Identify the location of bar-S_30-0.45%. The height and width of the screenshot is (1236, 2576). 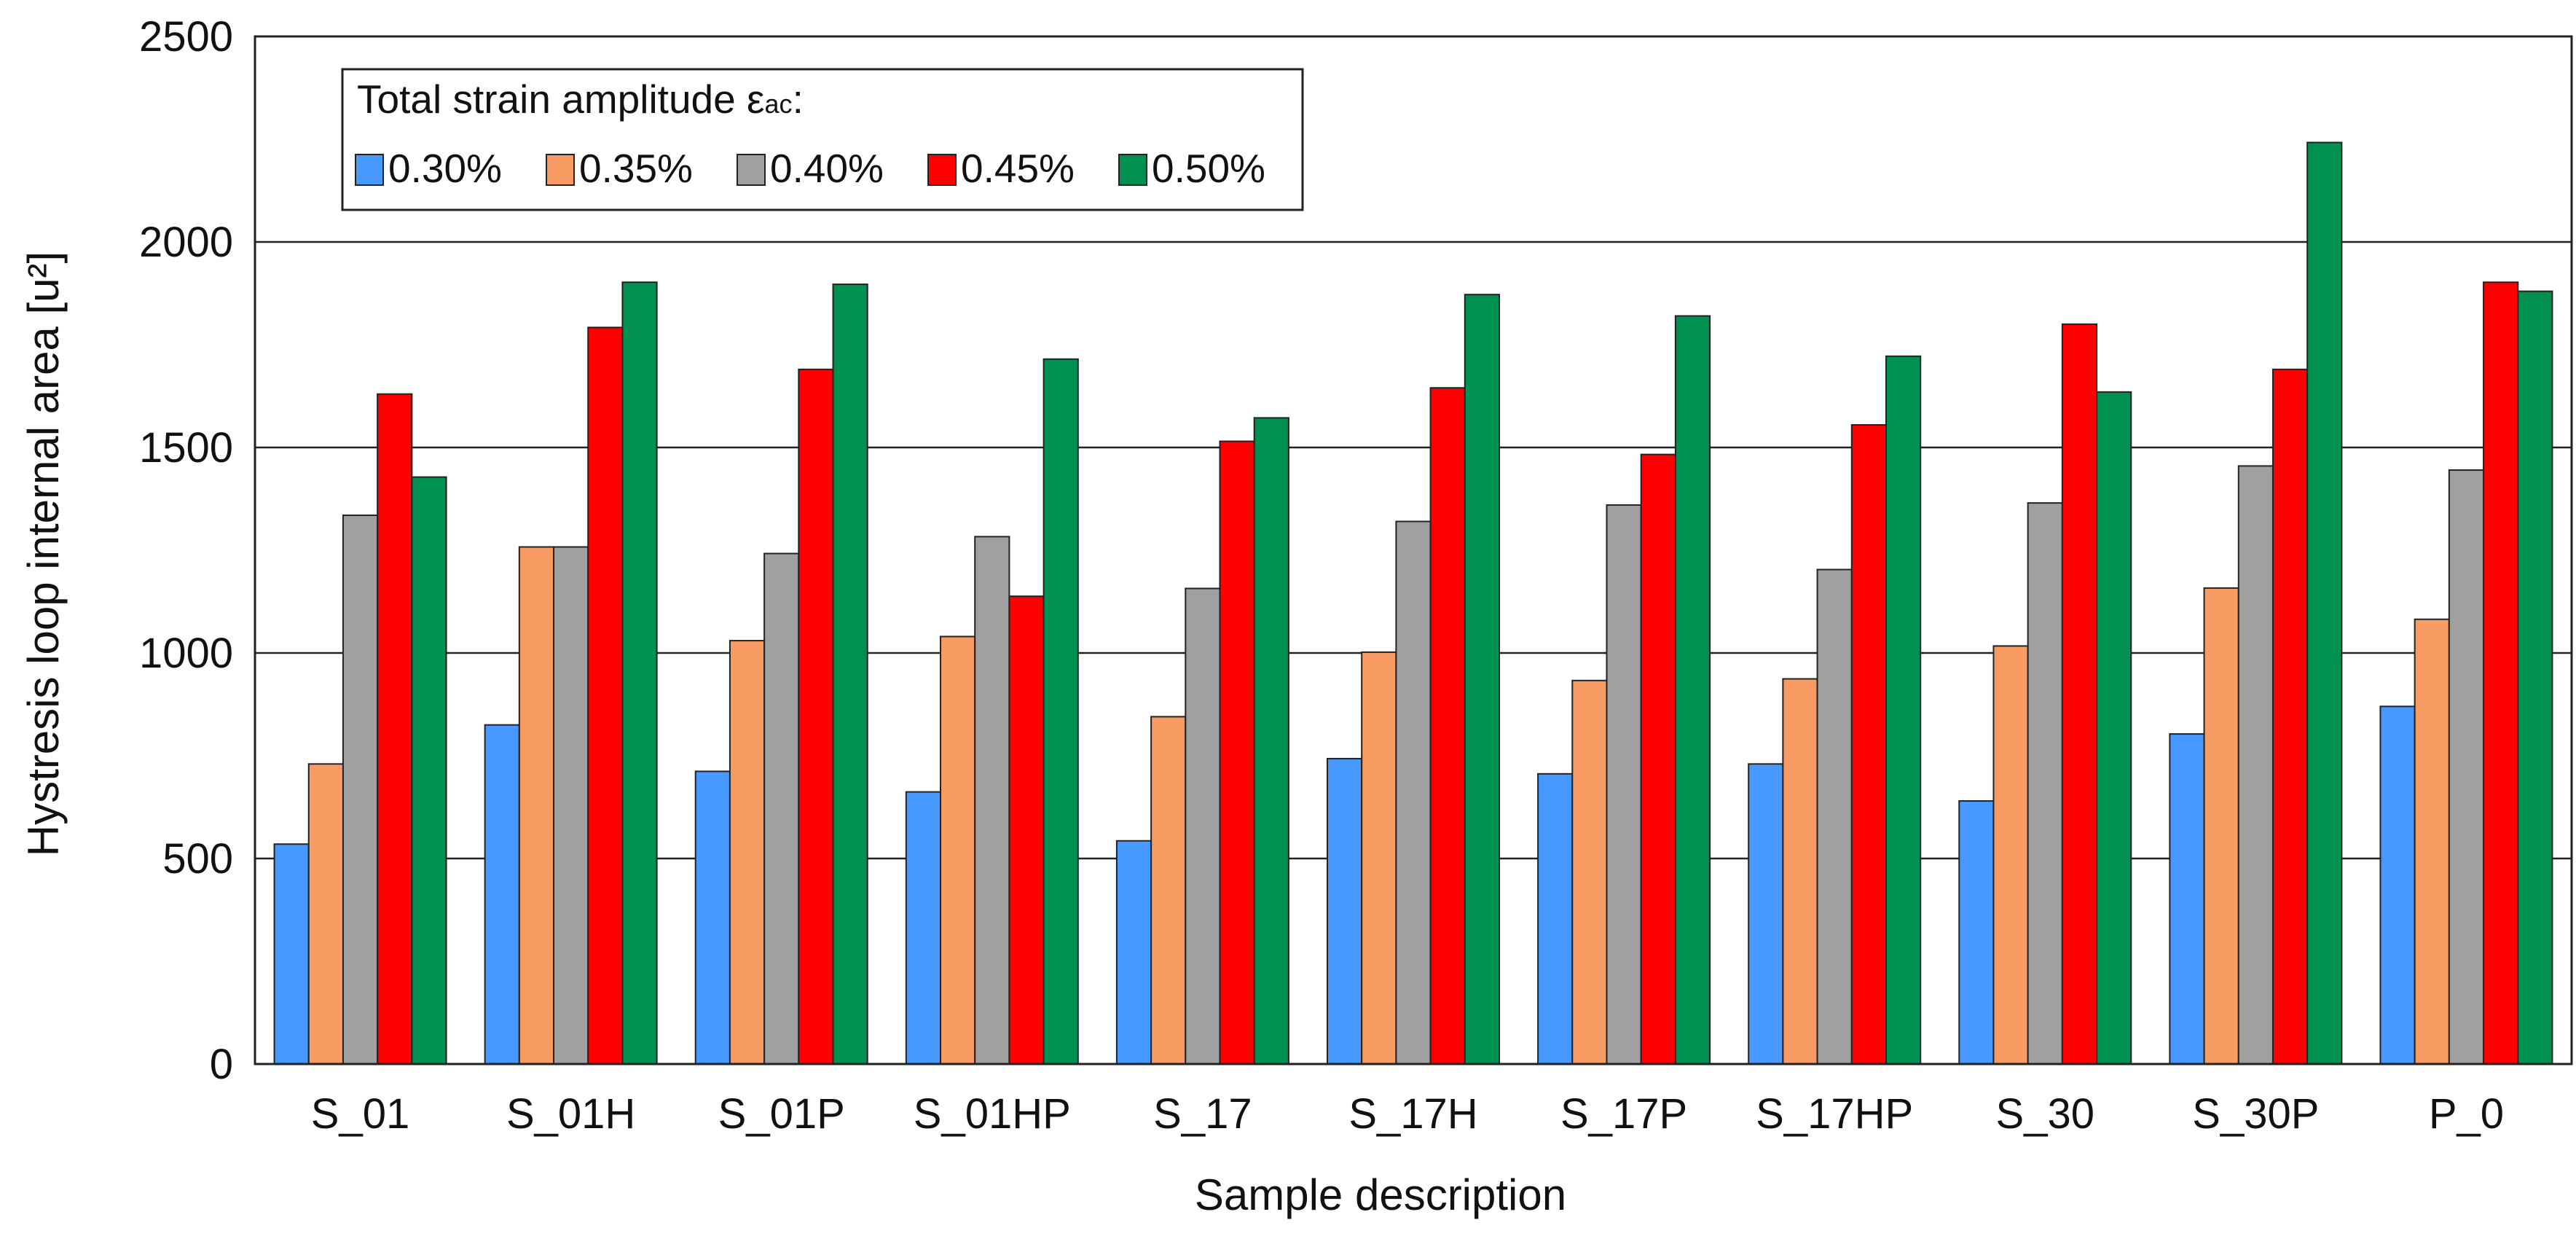
(2079, 694).